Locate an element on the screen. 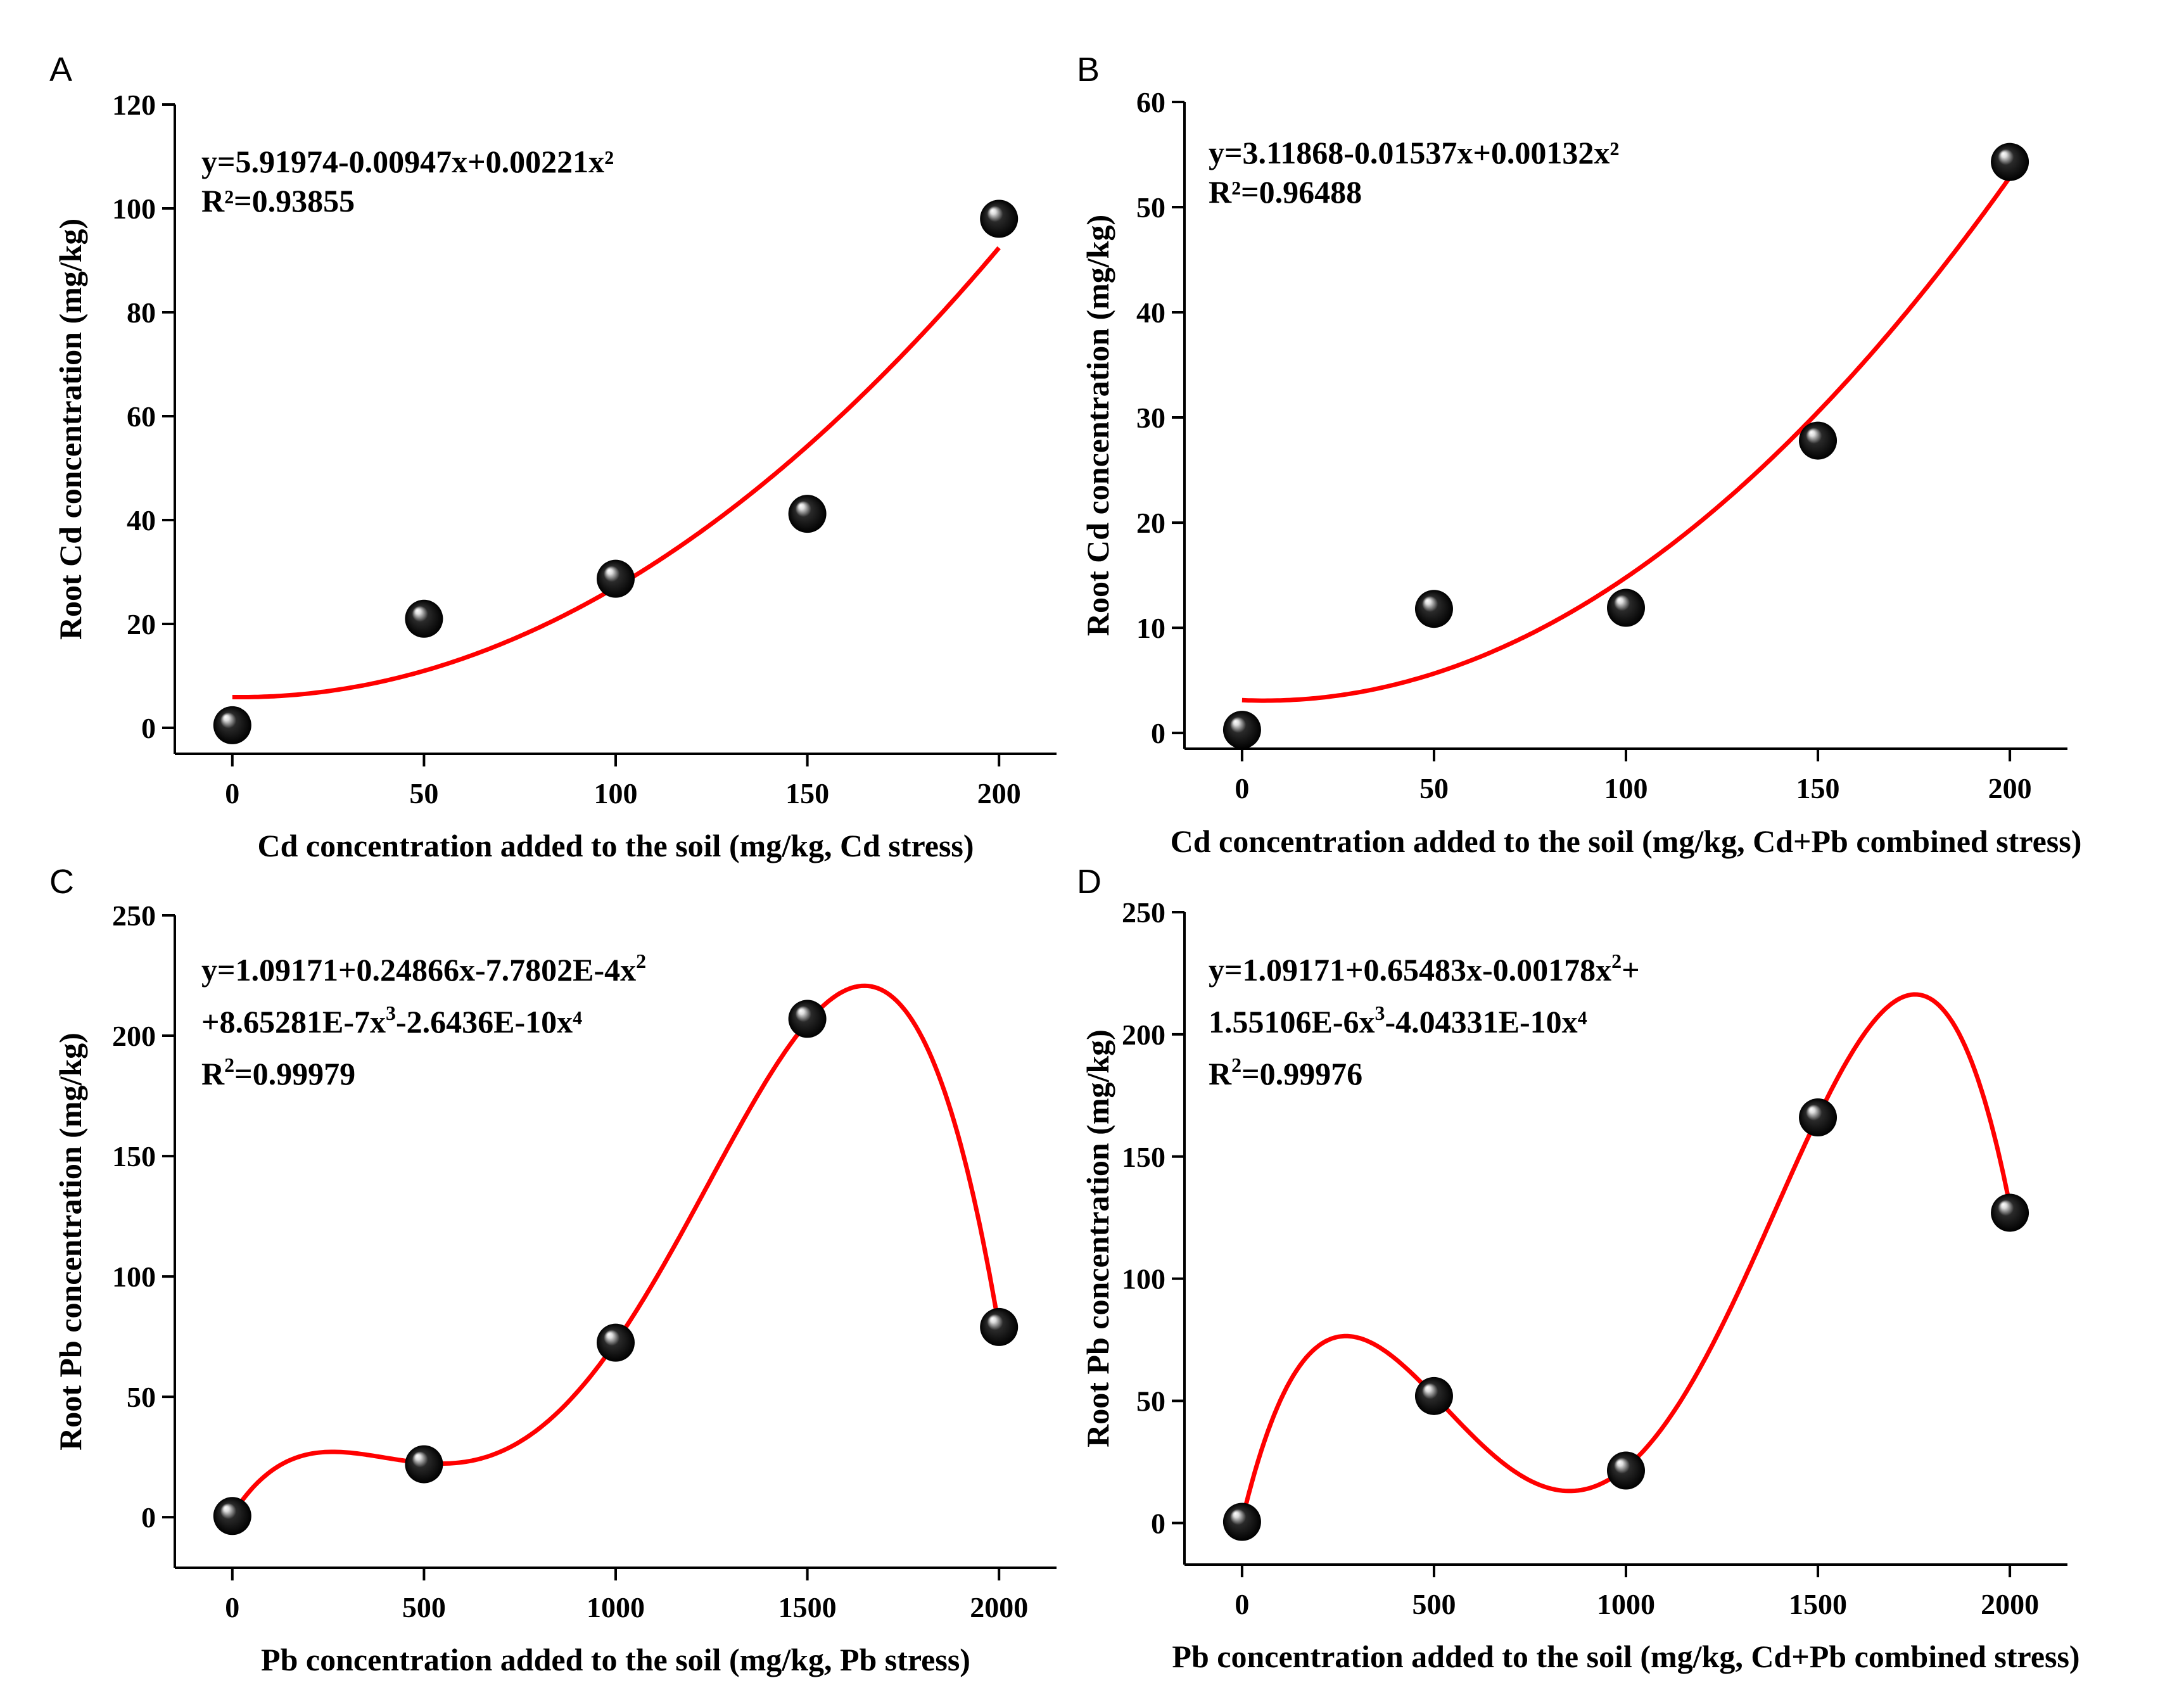  y-tick-label: 10 is located at coordinates (1150, 628).